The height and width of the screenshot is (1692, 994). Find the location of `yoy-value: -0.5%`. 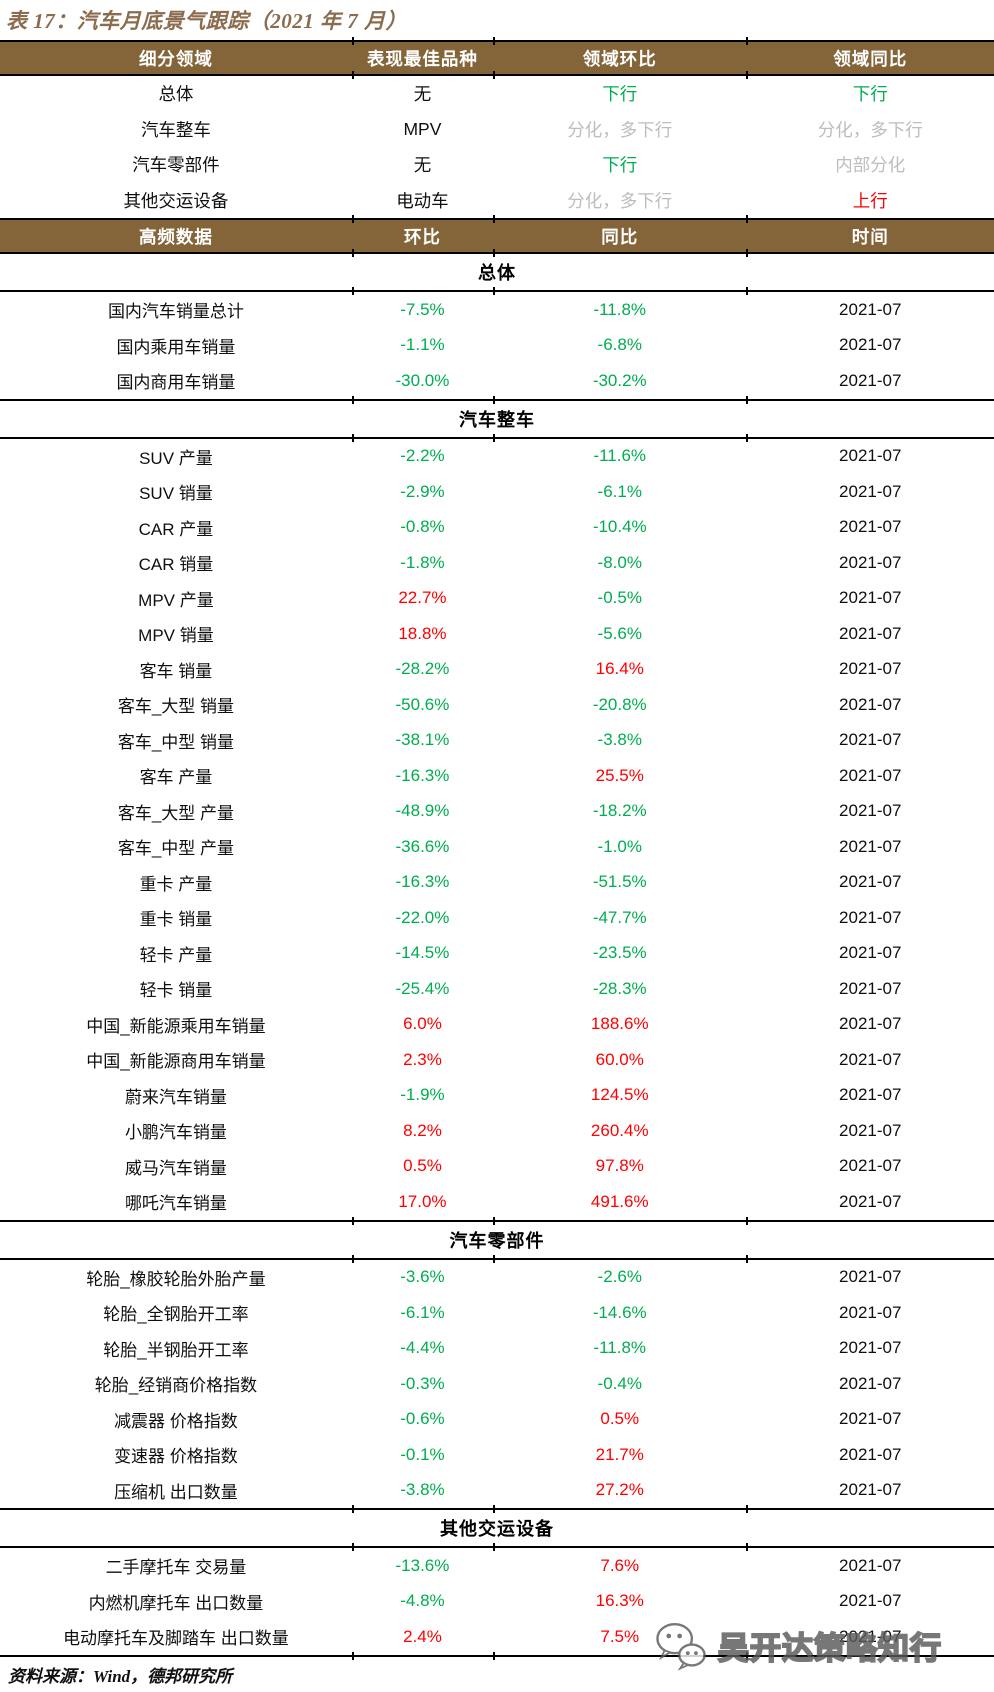

yoy-value: -0.5% is located at coordinates (619, 598).